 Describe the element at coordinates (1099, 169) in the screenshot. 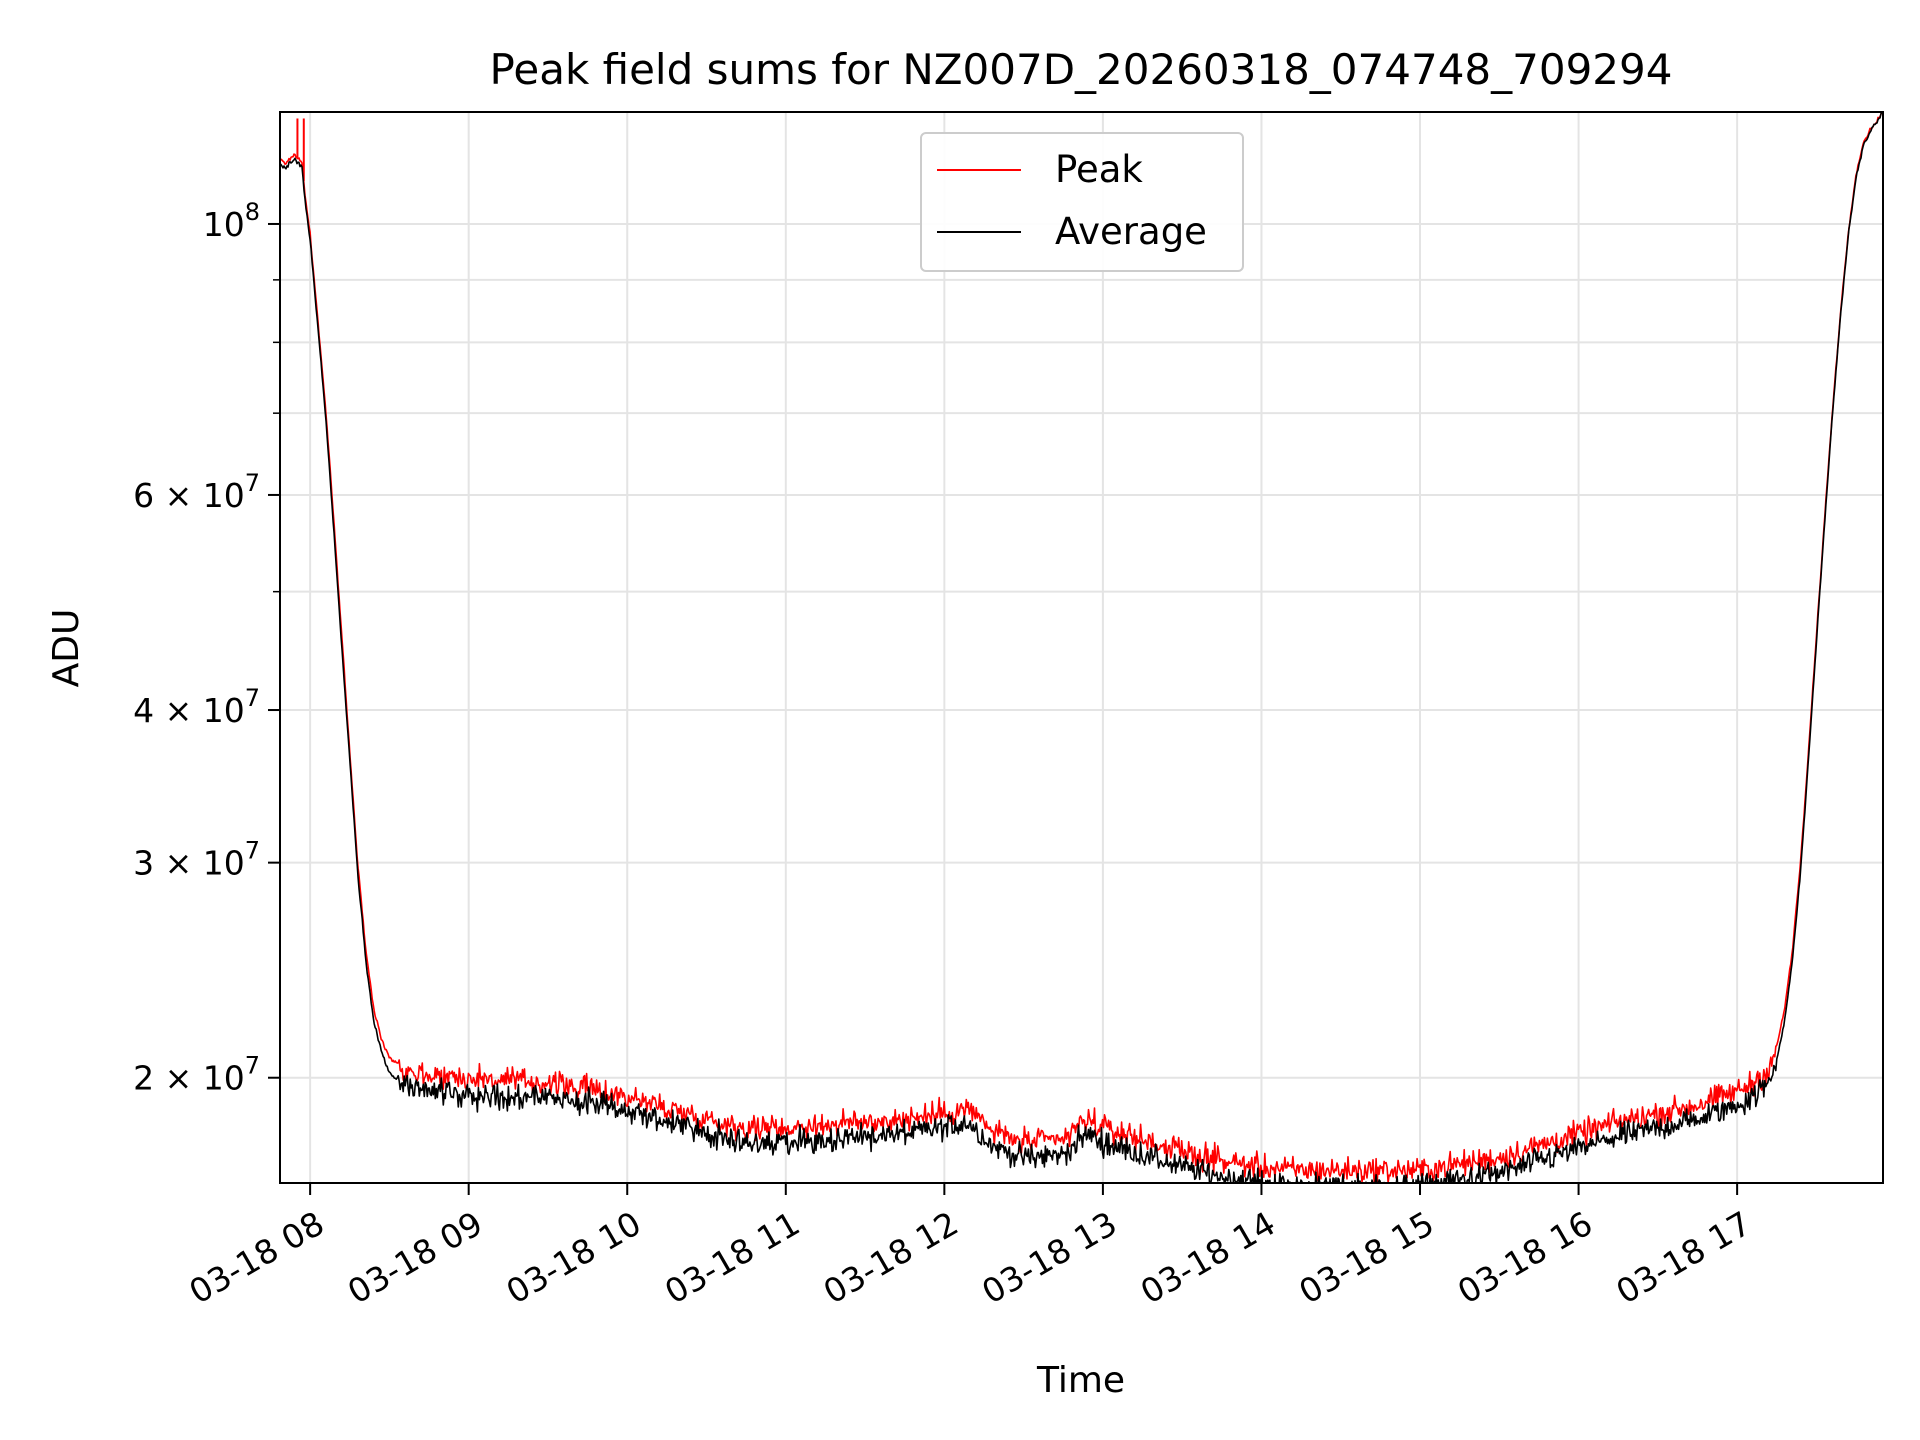

I see `legend-label-peak: Peak` at that location.